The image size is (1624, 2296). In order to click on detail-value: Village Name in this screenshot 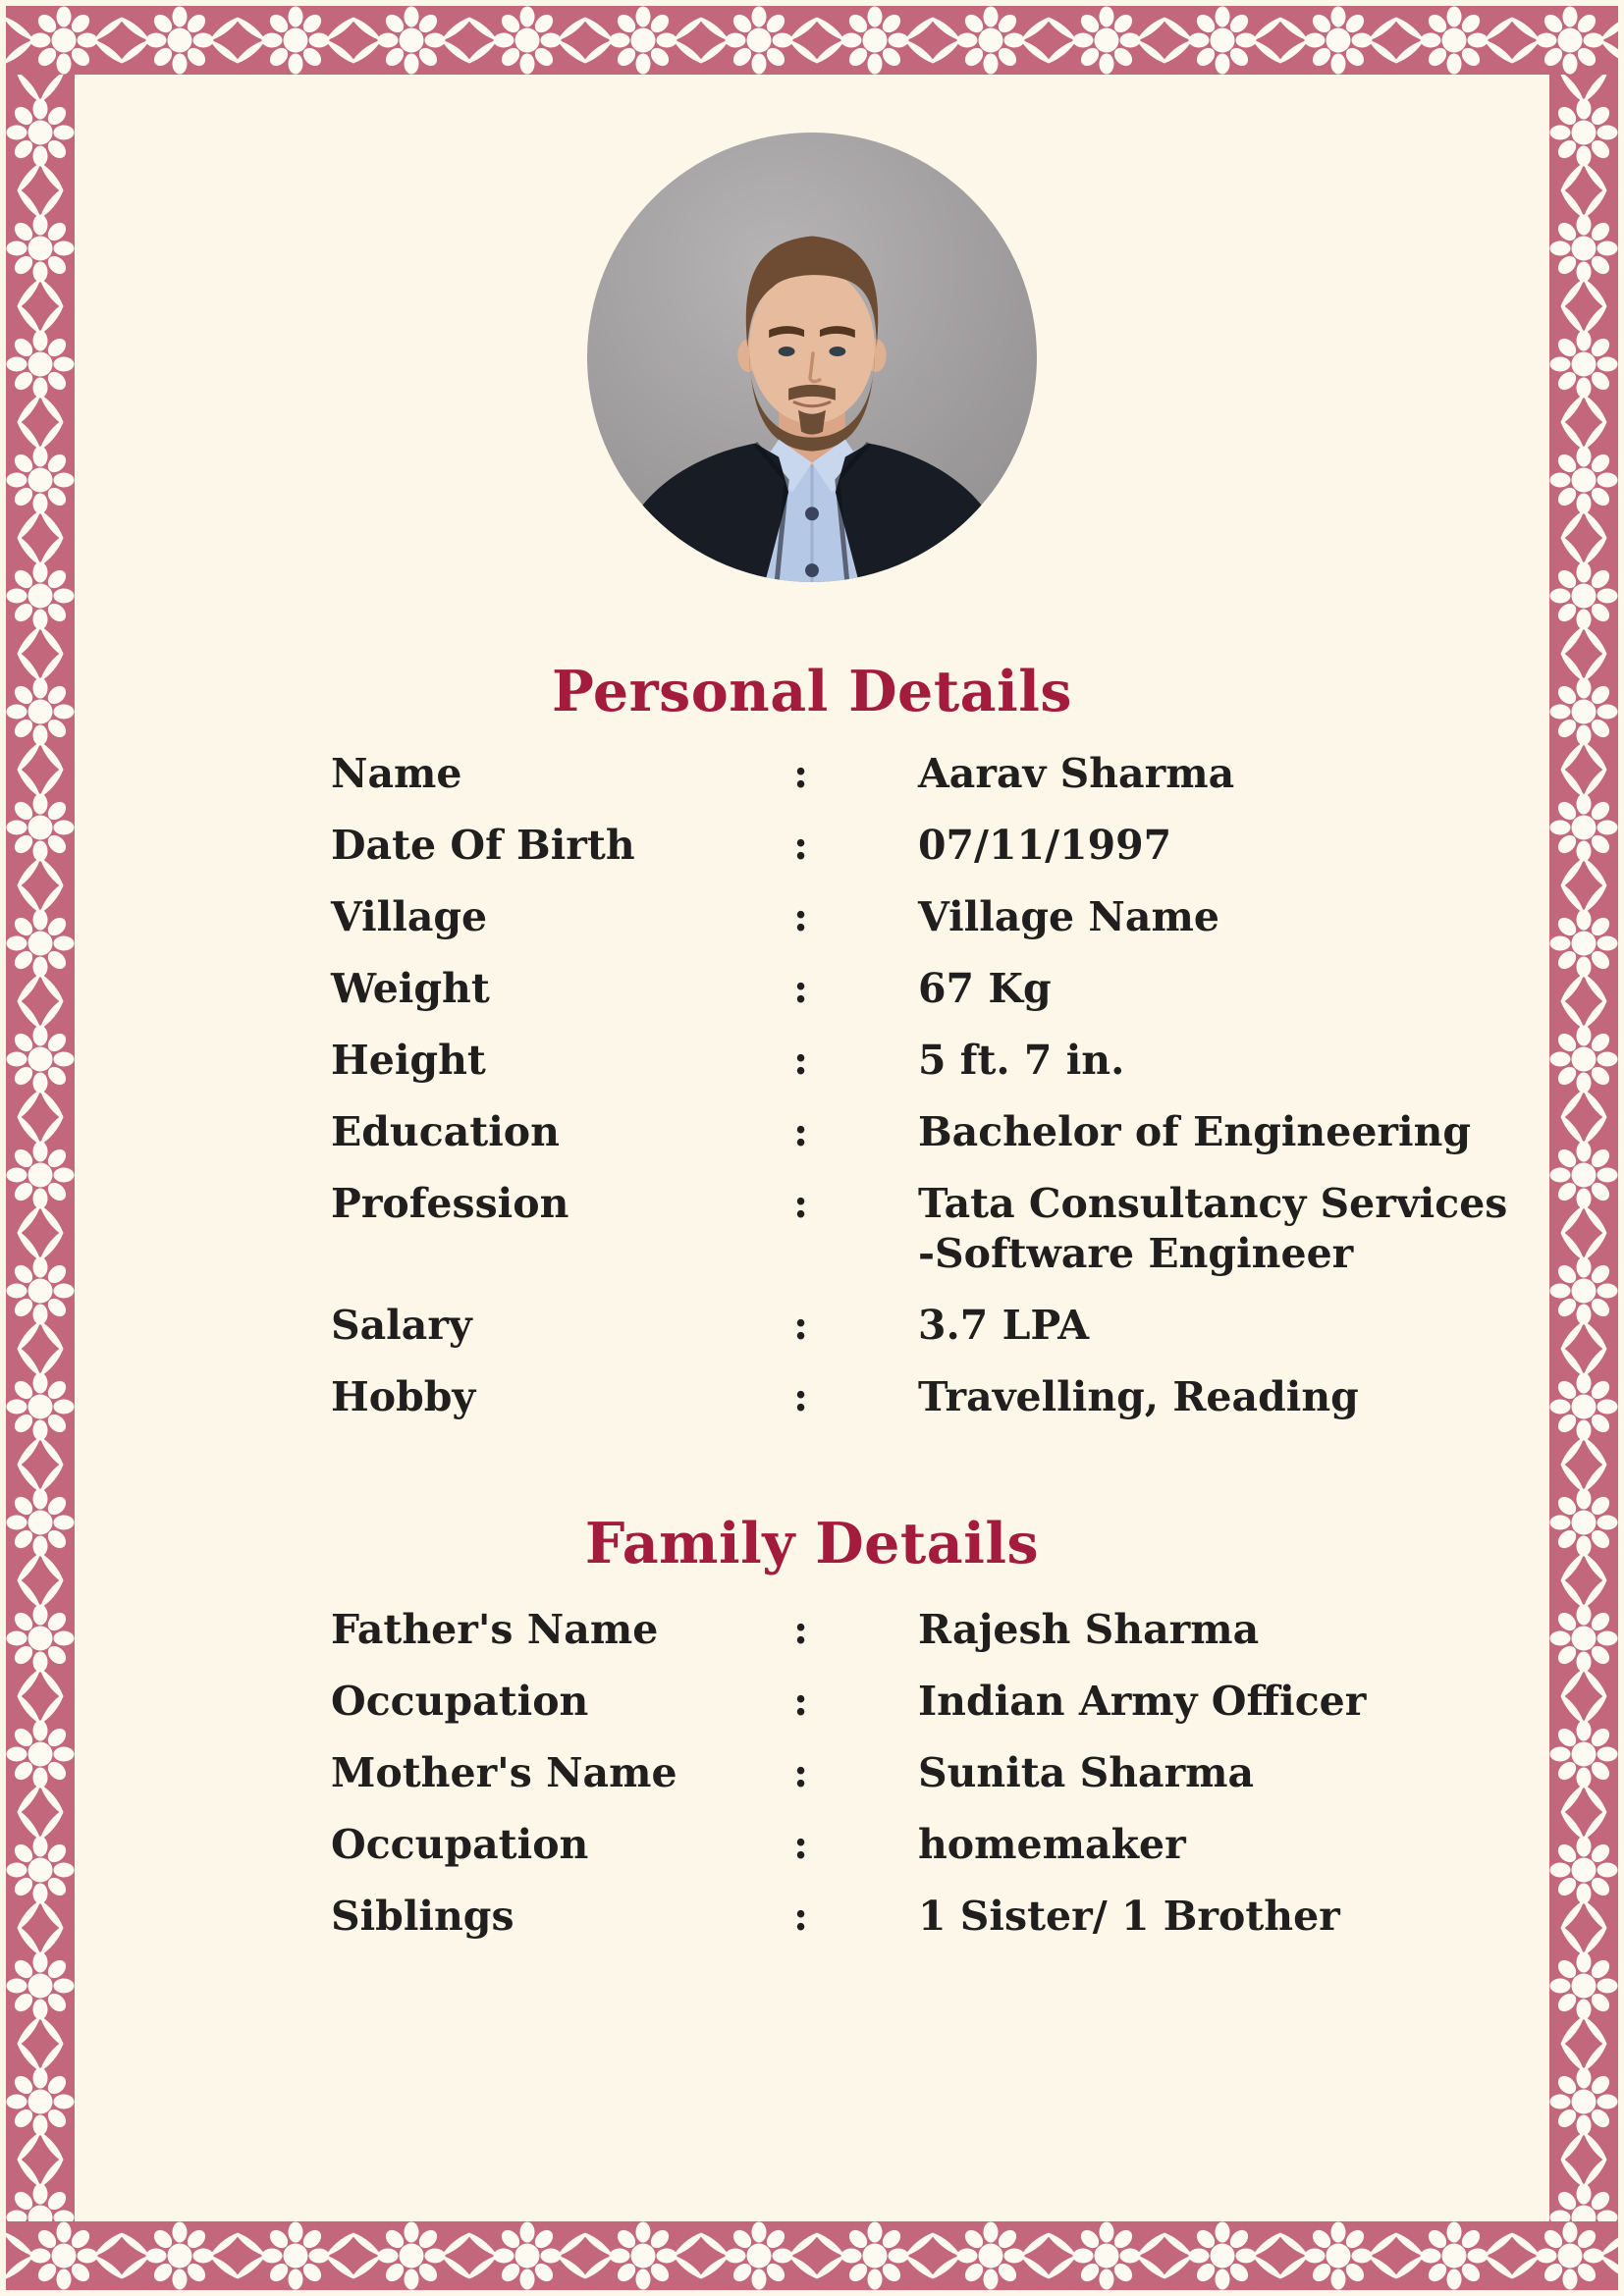, I will do `click(1068, 916)`.